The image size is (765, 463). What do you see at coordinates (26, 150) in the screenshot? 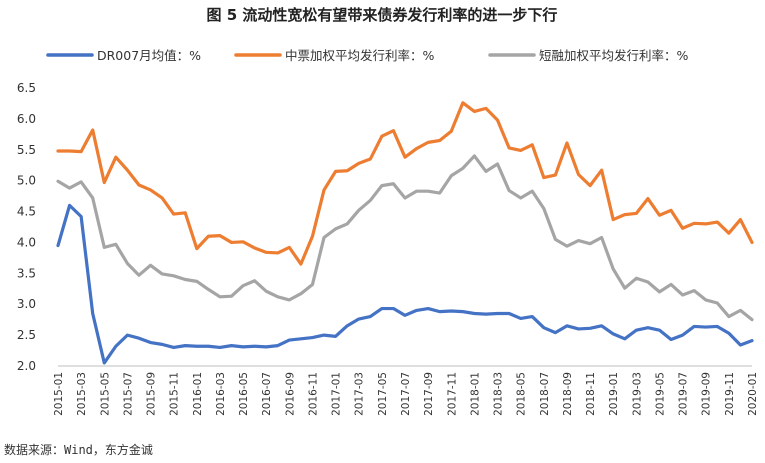
I see `y-tick-label: 5.5` at bounding box center [26, 150].